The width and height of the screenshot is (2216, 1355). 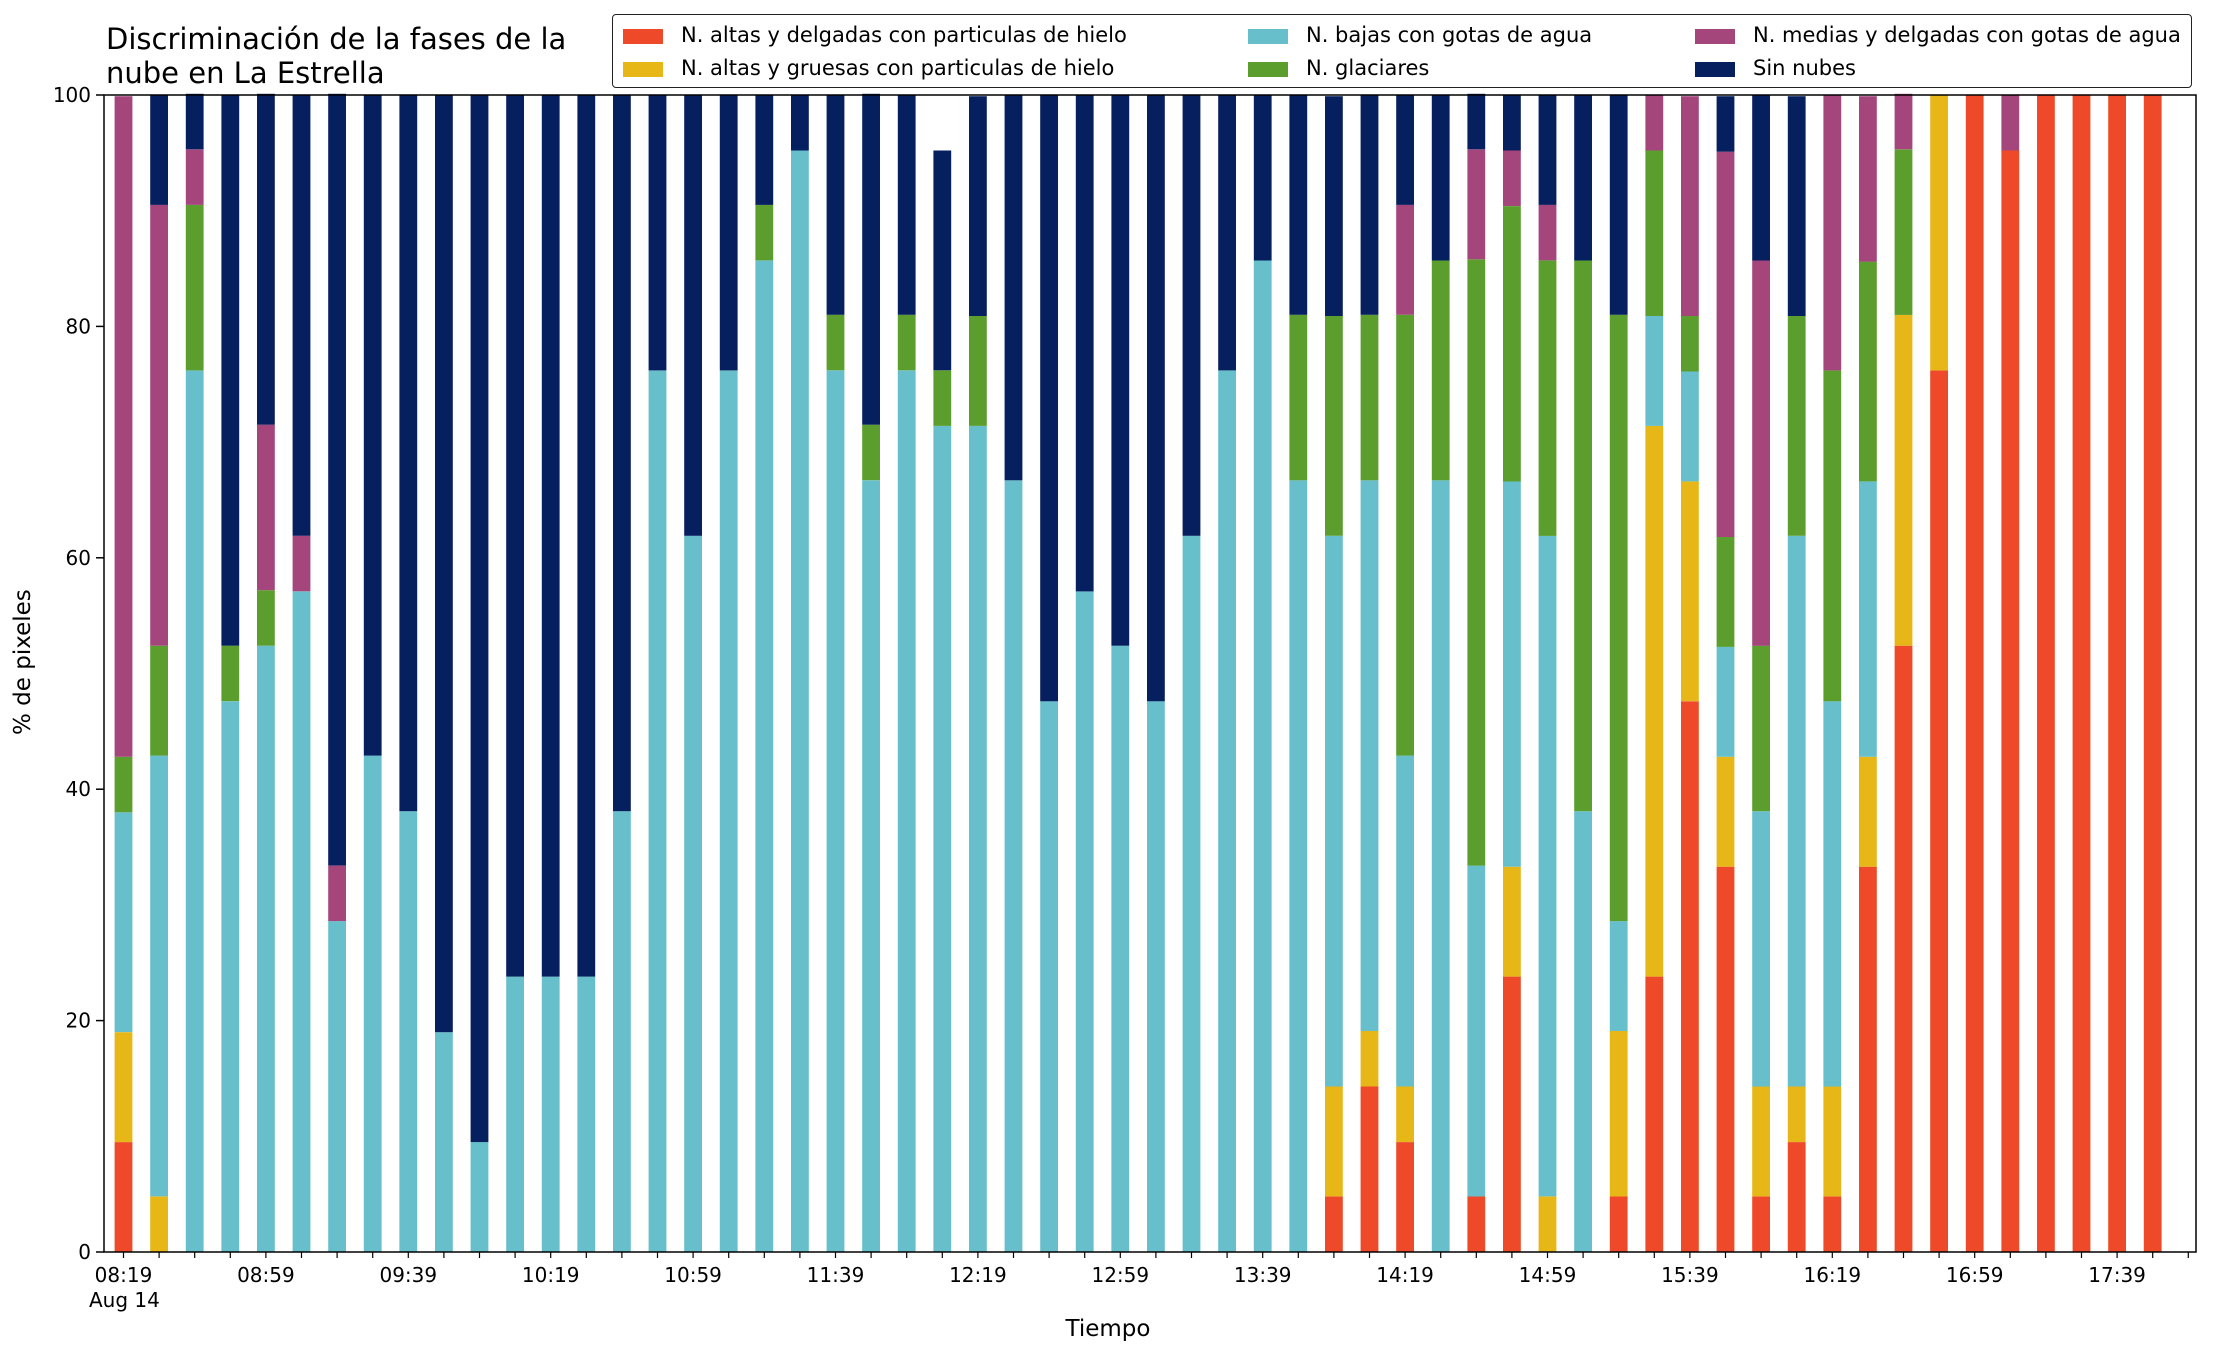 I want to click on x-tick-label: 14:59, so click(x=1548, y=1275).